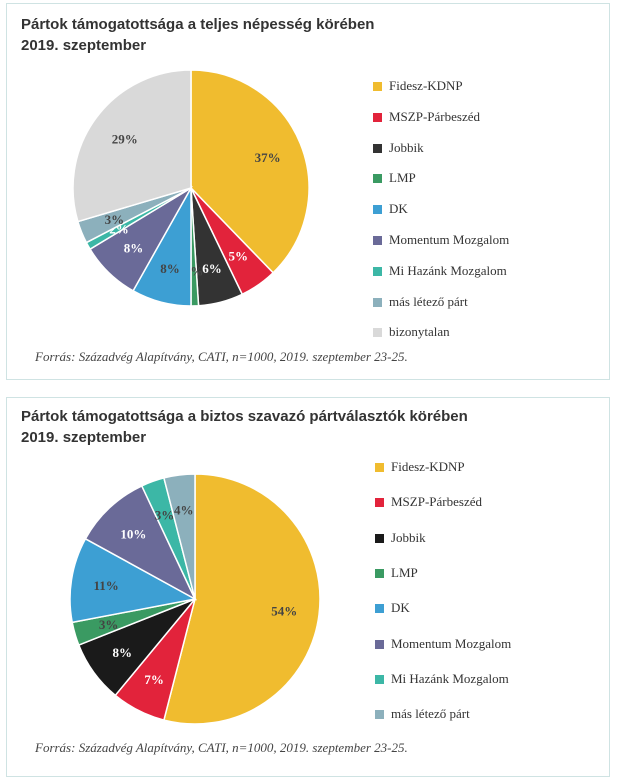 The width and height of the screenshot is (620, 783). I want to click on legend-label: bizonytalan, so click(419, 332).